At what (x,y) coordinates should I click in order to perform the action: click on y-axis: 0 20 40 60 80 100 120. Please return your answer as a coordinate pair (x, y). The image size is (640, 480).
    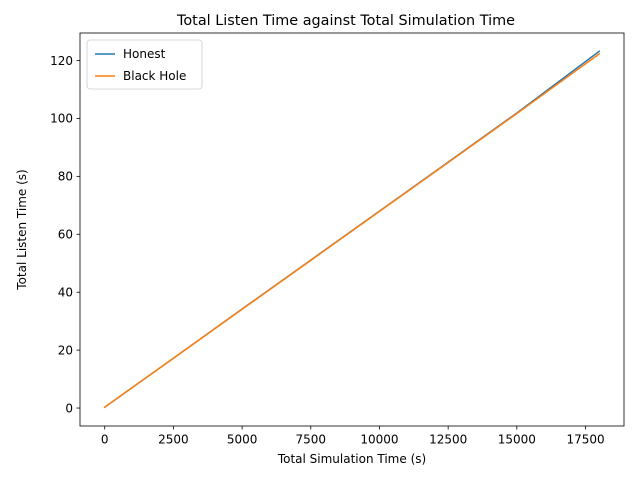
    Looking at the image, I should click on (65, 234).